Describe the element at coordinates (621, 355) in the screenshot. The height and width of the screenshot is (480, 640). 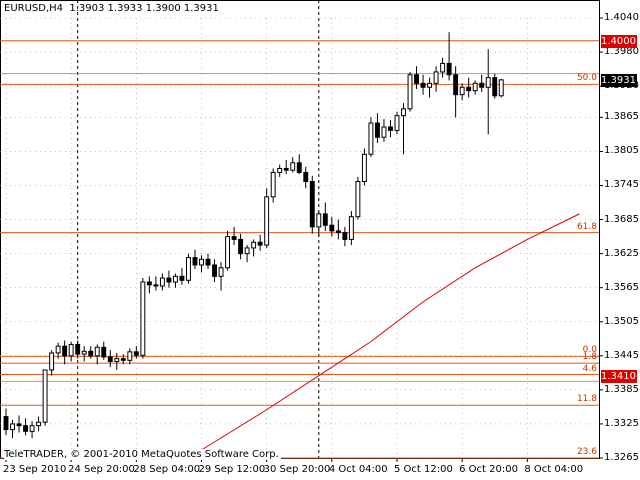
I see `y-tick-label: 1.3445` at that location.